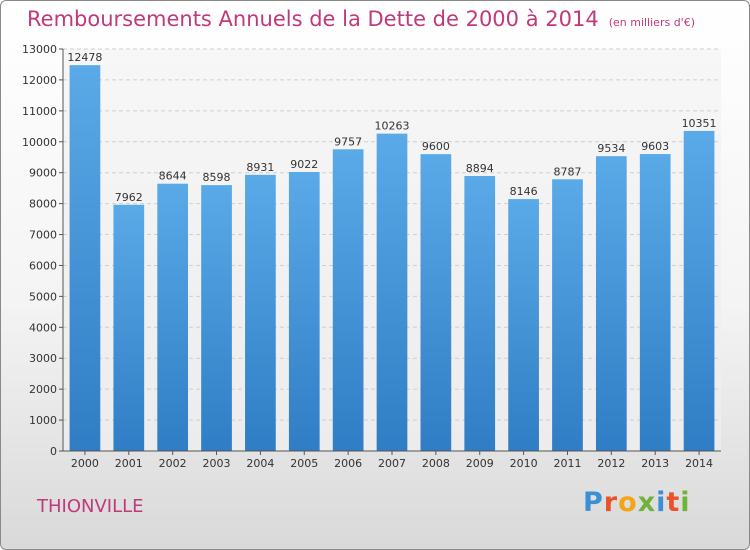 The image size is (750, 550). What do you see at coordinates (611, 148) in the screenshot?
I see `bar-value-label: 9534` at bounding box center [611, 148].